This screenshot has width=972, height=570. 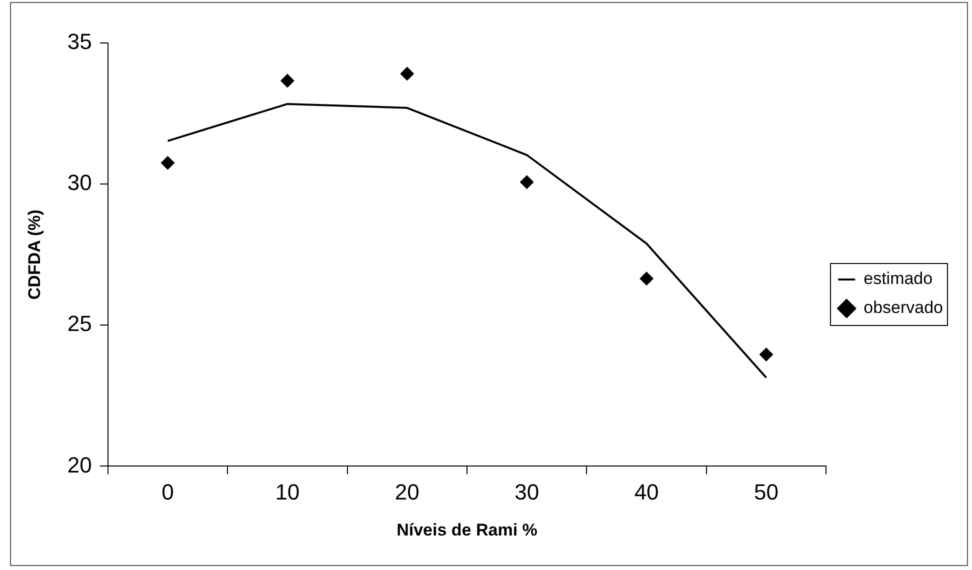 I want to click on x-tick-label: 20, so click(x=407, y=491).